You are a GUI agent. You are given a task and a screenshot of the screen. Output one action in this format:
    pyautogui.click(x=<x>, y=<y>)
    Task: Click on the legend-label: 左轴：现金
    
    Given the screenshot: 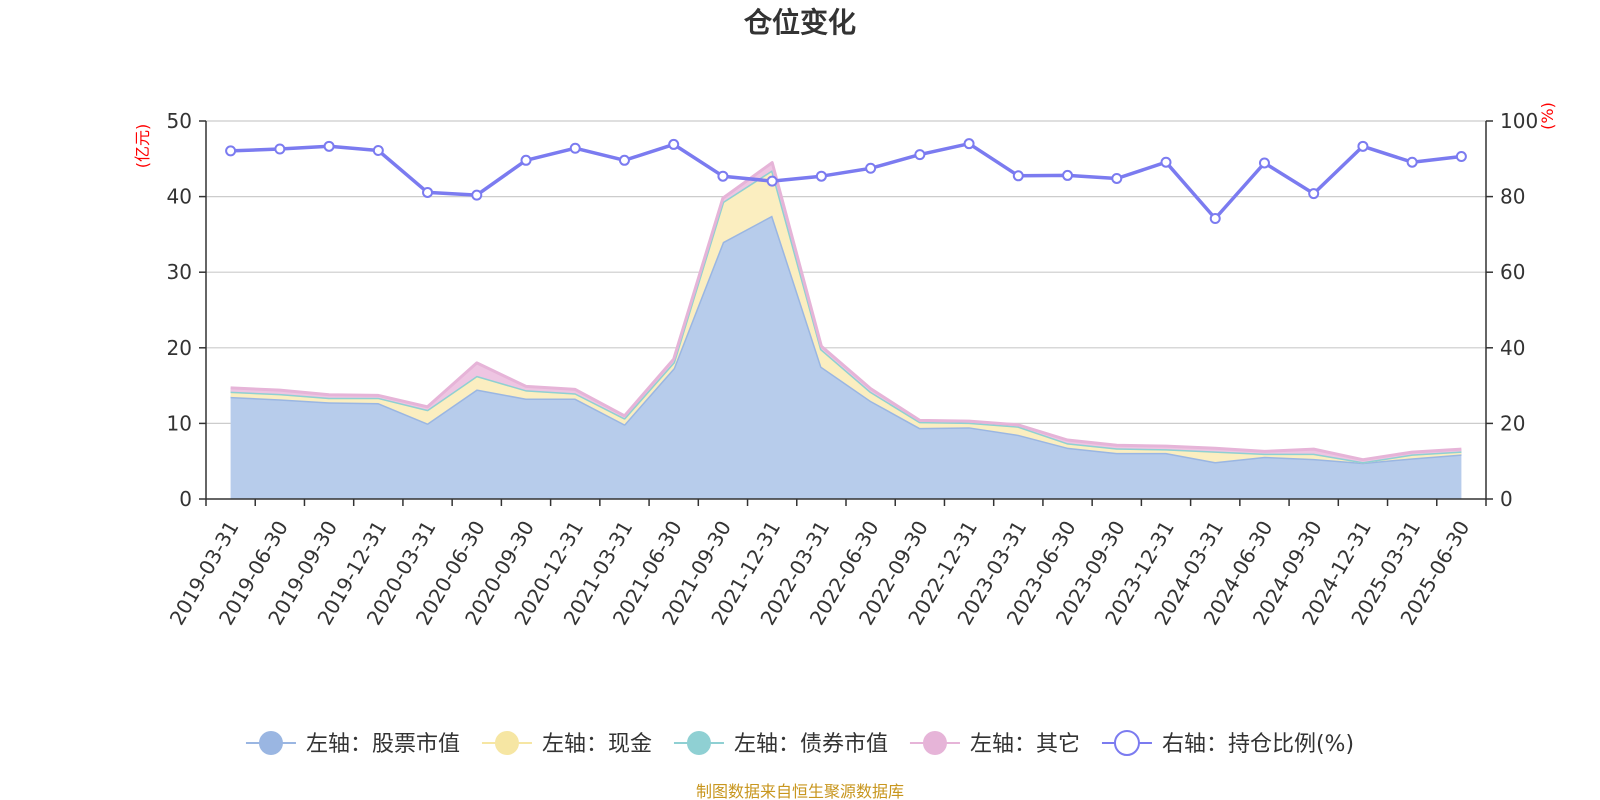 What is the action you would take?
    pyautogui.click(x=597, y=744)
    